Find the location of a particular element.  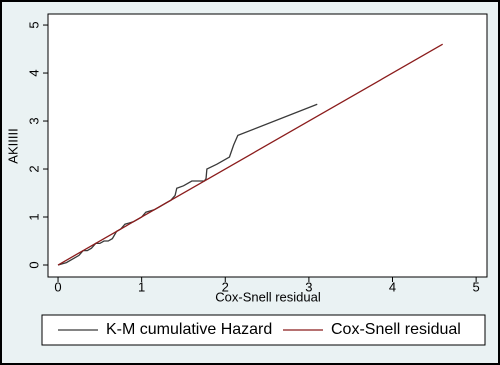

y-tick-label: 5 is located at coordinates (33, 24).